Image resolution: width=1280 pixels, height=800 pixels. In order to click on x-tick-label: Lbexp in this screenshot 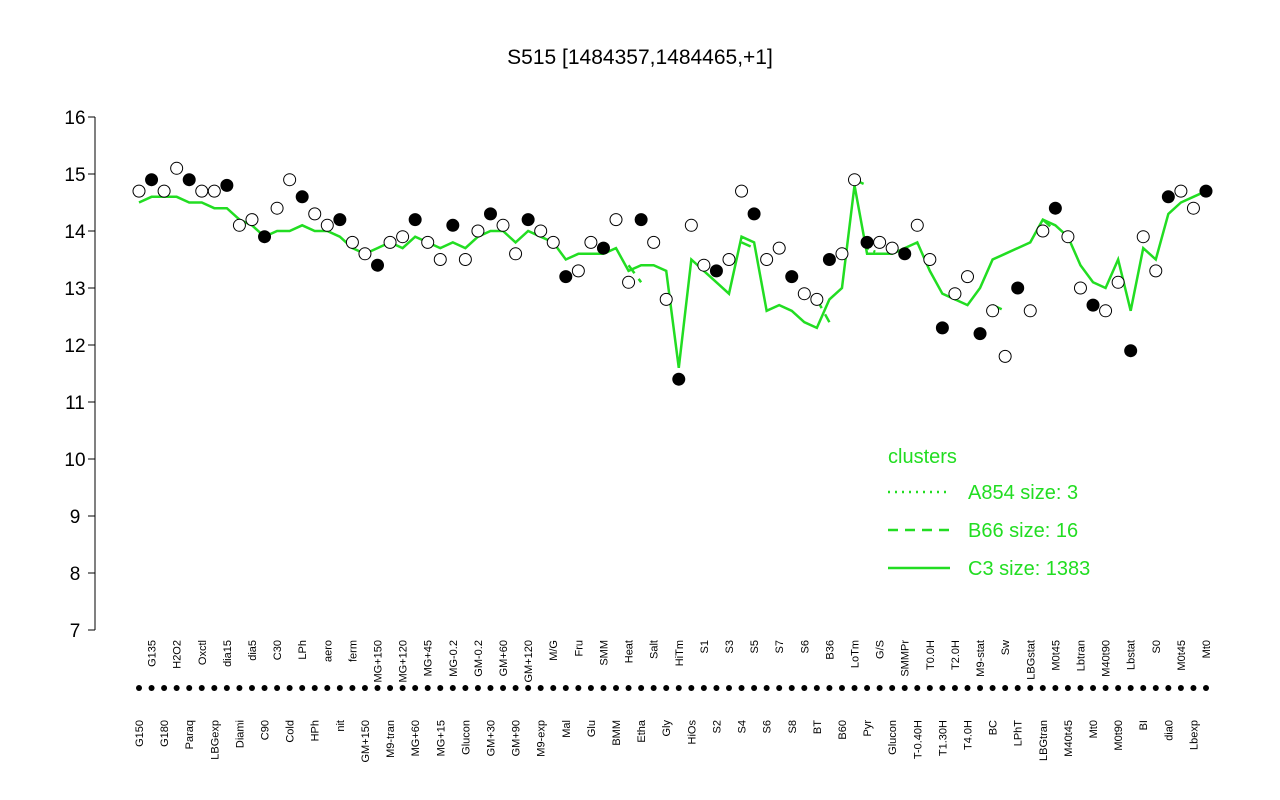, I will do `click(1194, 735)`.